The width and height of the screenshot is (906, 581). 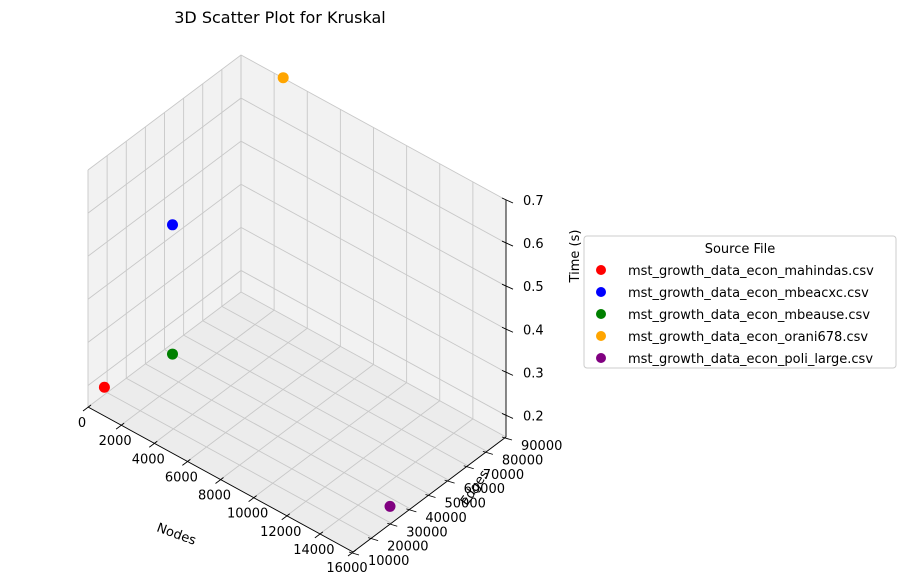 What do you see at coordinates (426, 532) in the screenshot?
I see `y-tick-label: 30000` at bounding box center [426, 532].